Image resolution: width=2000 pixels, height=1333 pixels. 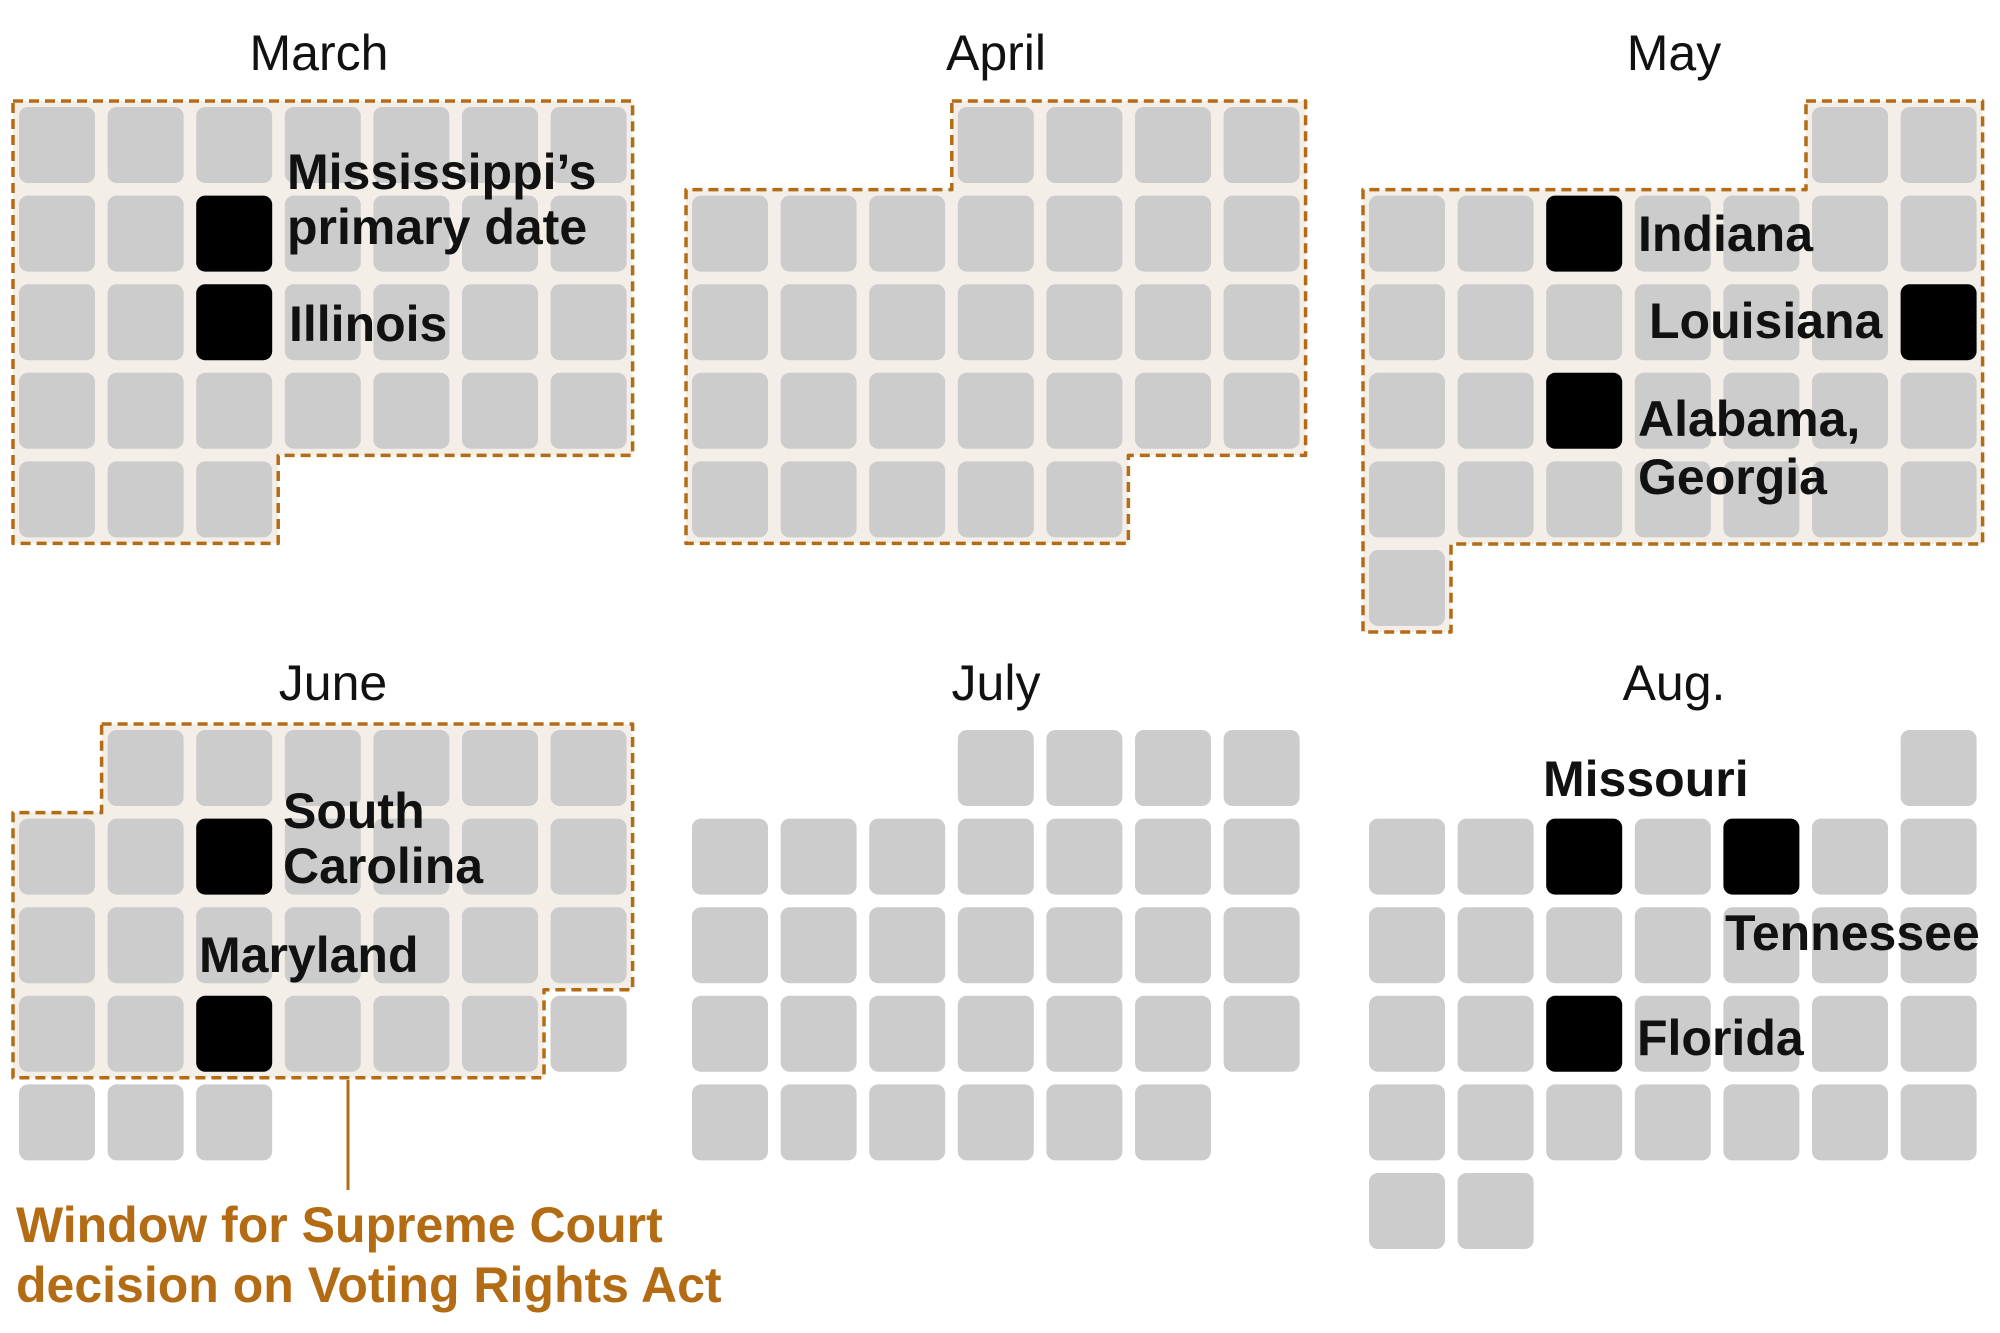 I want to click on month-june: June South Carolina Maryland, so click(x=323, y=908).